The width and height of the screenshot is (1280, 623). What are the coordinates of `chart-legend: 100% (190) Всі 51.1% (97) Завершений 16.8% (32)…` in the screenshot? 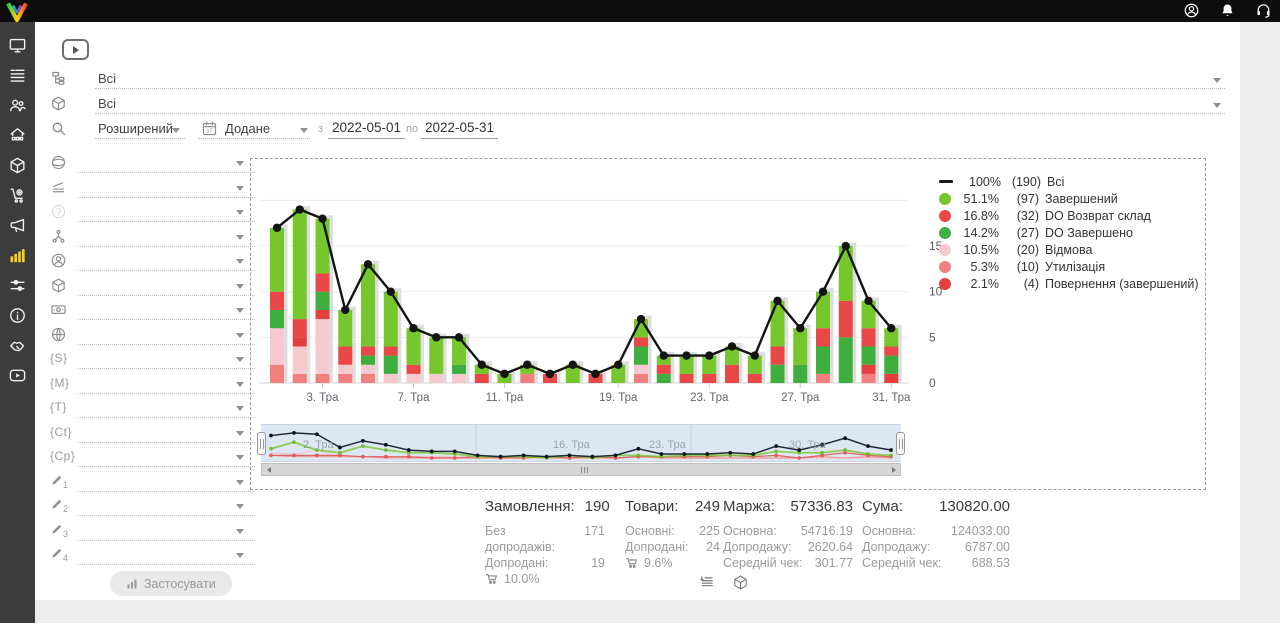 It's located at (1069, 232).